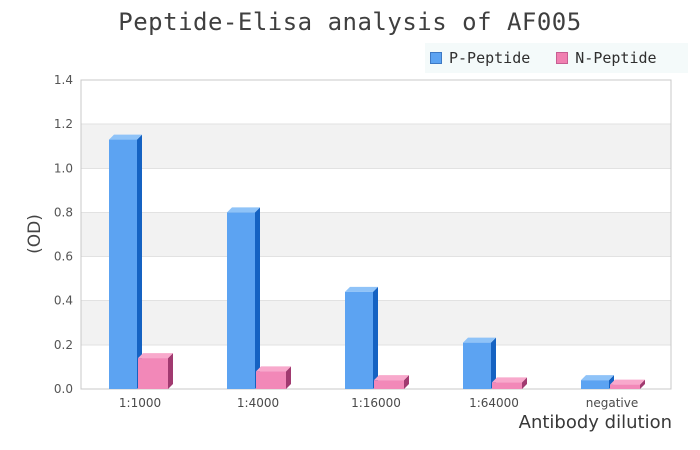 The width and height of the screenshot is (700, 450). I want to click on bar-p-peptide-1:1000, so click(123, 264).